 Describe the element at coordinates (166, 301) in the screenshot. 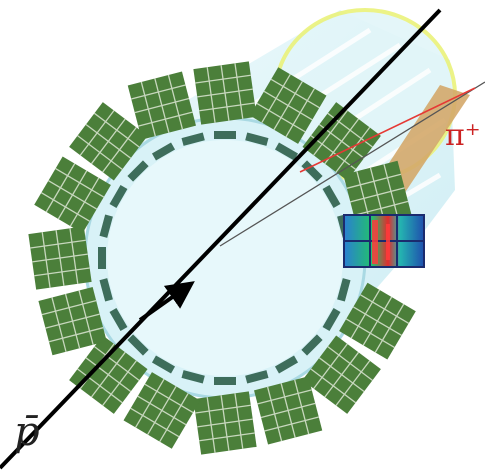

I see `arrow-icon` at that location.